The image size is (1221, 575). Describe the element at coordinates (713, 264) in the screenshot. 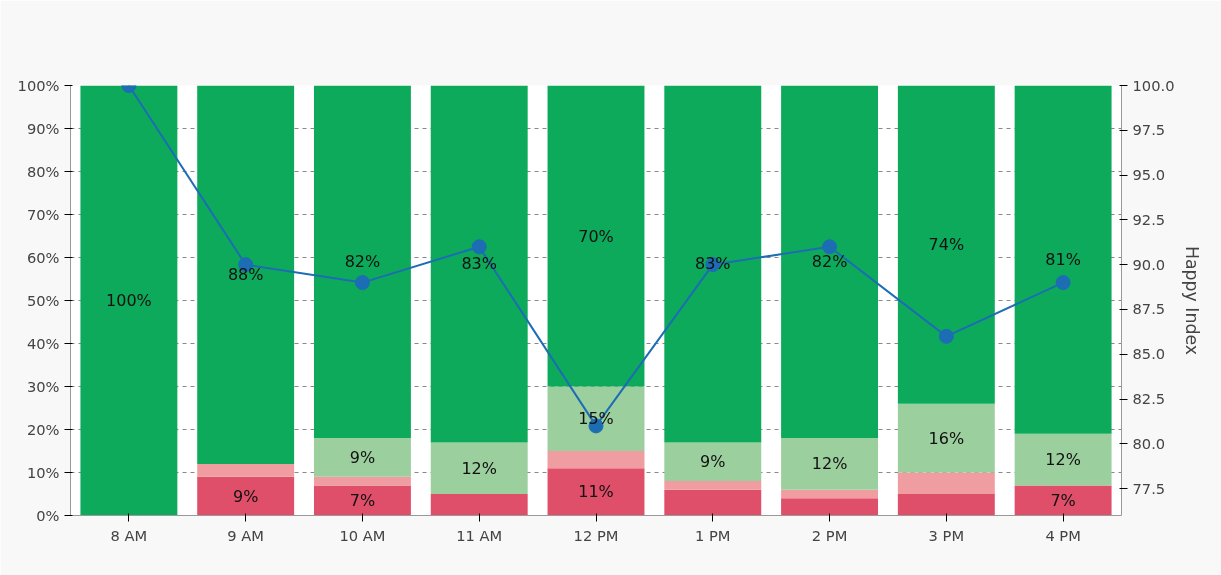

I see `data-label: 83%` at that location.